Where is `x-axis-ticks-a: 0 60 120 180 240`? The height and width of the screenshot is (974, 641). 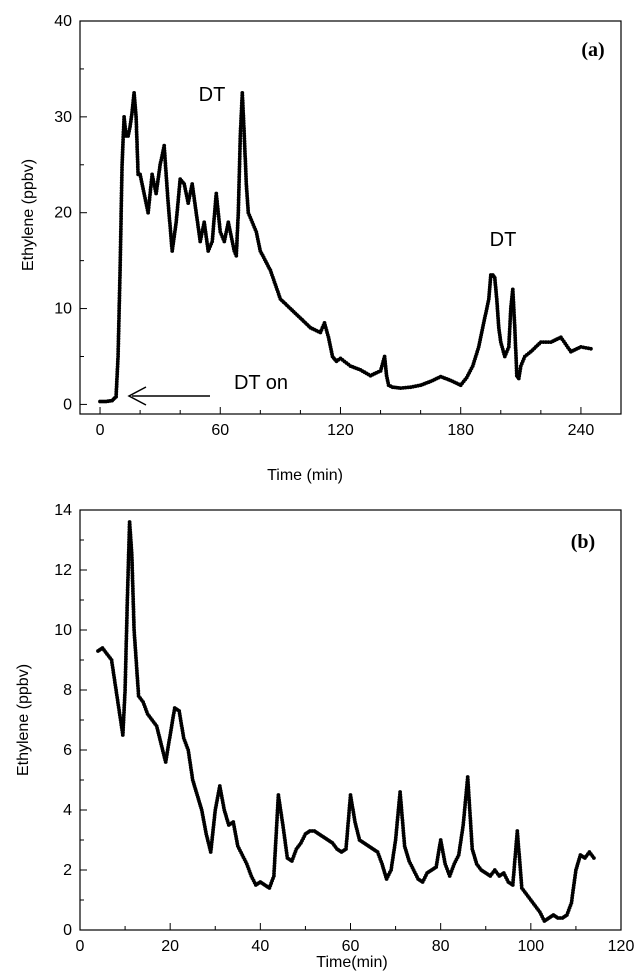 x-axis-ticks-a: 0 60 120 180 240 is located at coordinates (345, 423).